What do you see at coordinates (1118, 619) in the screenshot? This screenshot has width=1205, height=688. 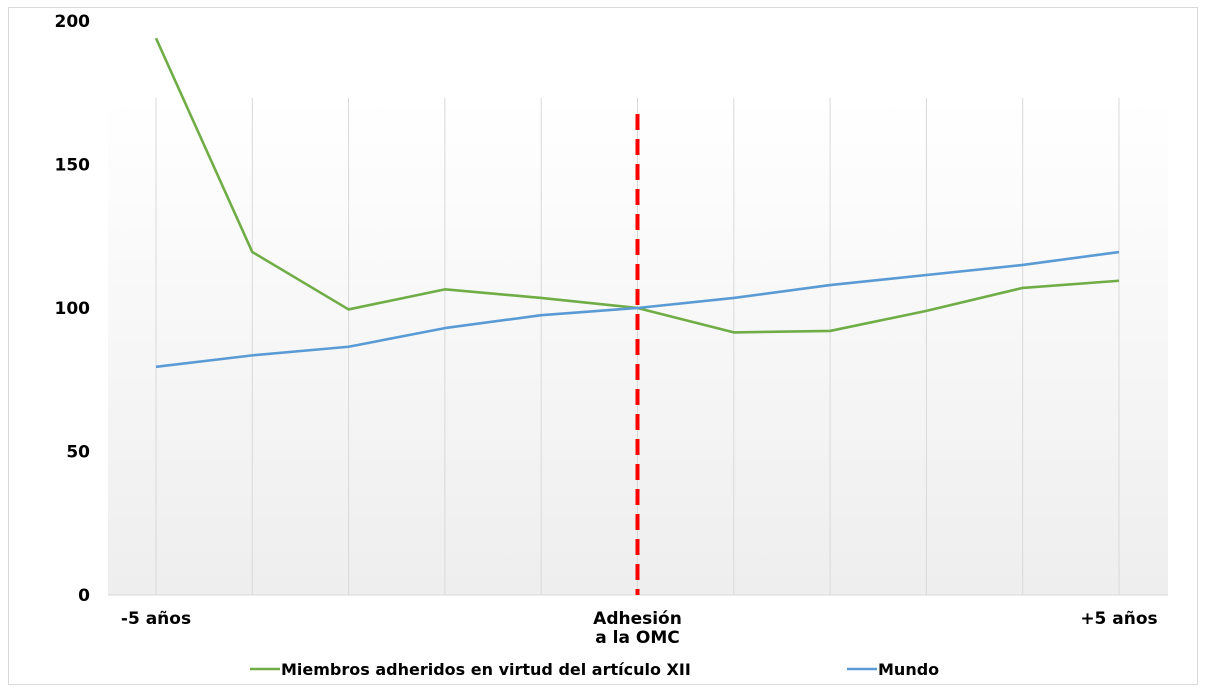 I see `x-tick-label: +5 años` at bounding box center [1118, 619].